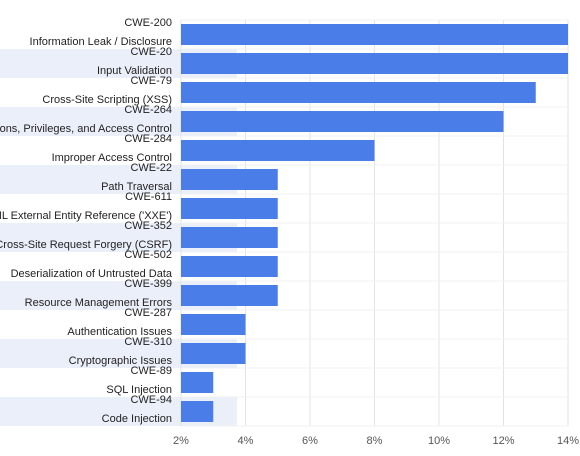 This screenshot has width=580, height=456. Describe the element at coordinates (151, 81) in the screenshot. I see `category-code-label: CWE-79` at that location.